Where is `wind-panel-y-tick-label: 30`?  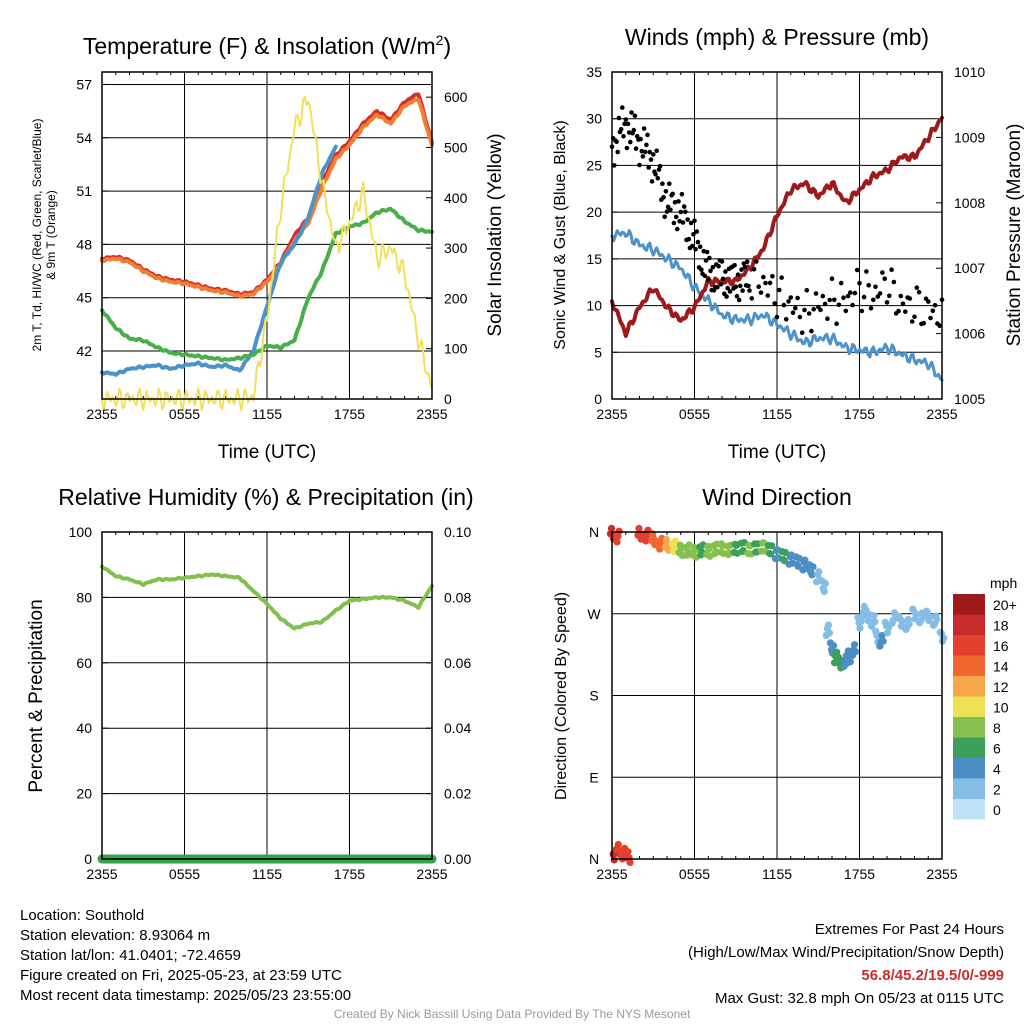 wind-panel-y-tick-label: 30 is located at coordinates (594, 119).